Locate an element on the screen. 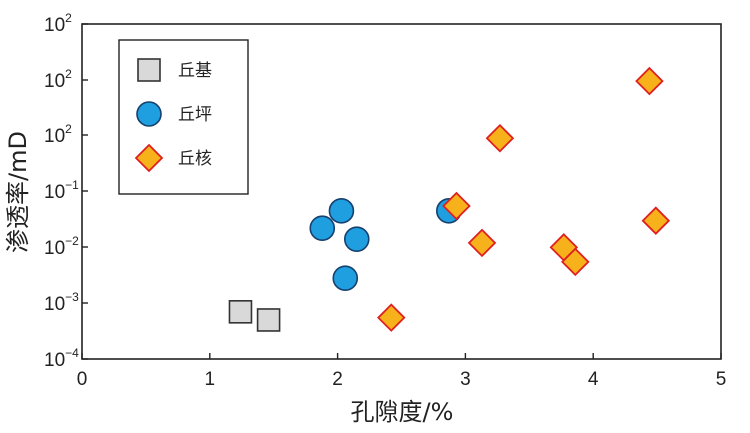 This screenshot has width=750, height=433. legend-label: 丘基 is located at coordinates (195, 71).